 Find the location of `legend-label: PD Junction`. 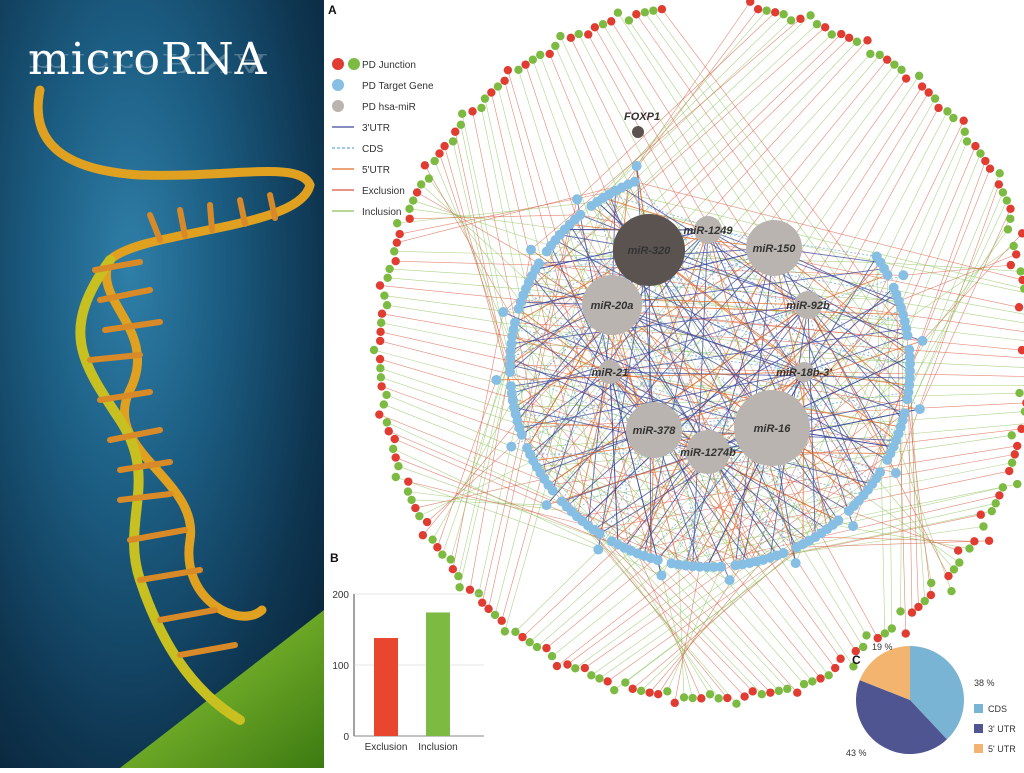

legend-label: PD Junction is located at coordinates (389, 65).